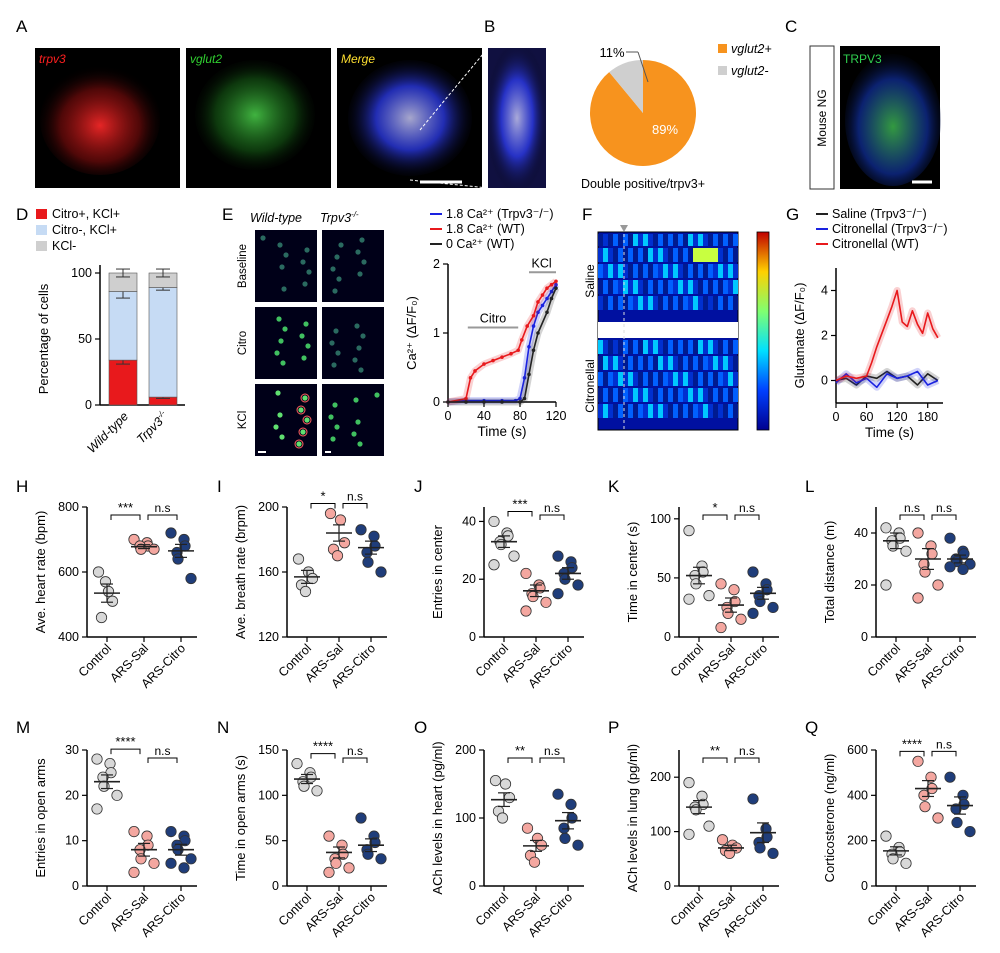  I want to click on y-tick-label: 20, so click(469, 579).